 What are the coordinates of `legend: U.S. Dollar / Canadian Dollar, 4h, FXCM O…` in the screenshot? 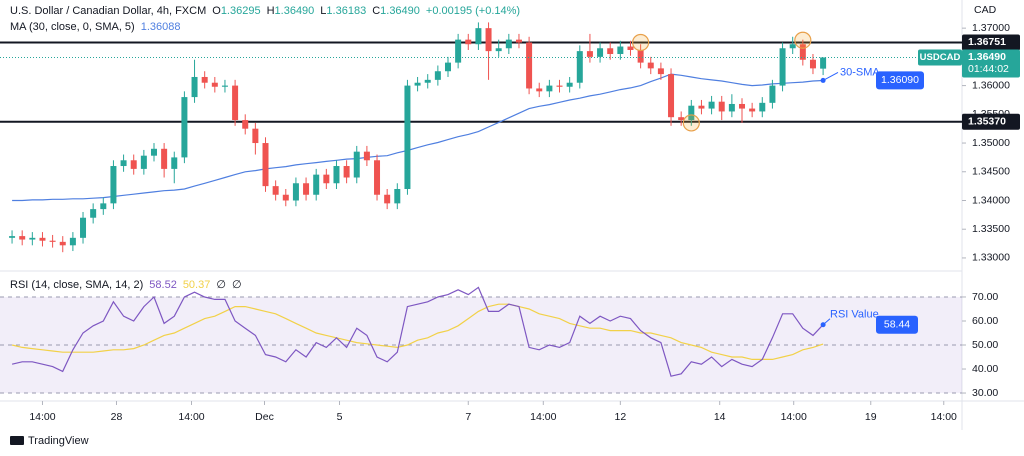 It's located at (265, 11).